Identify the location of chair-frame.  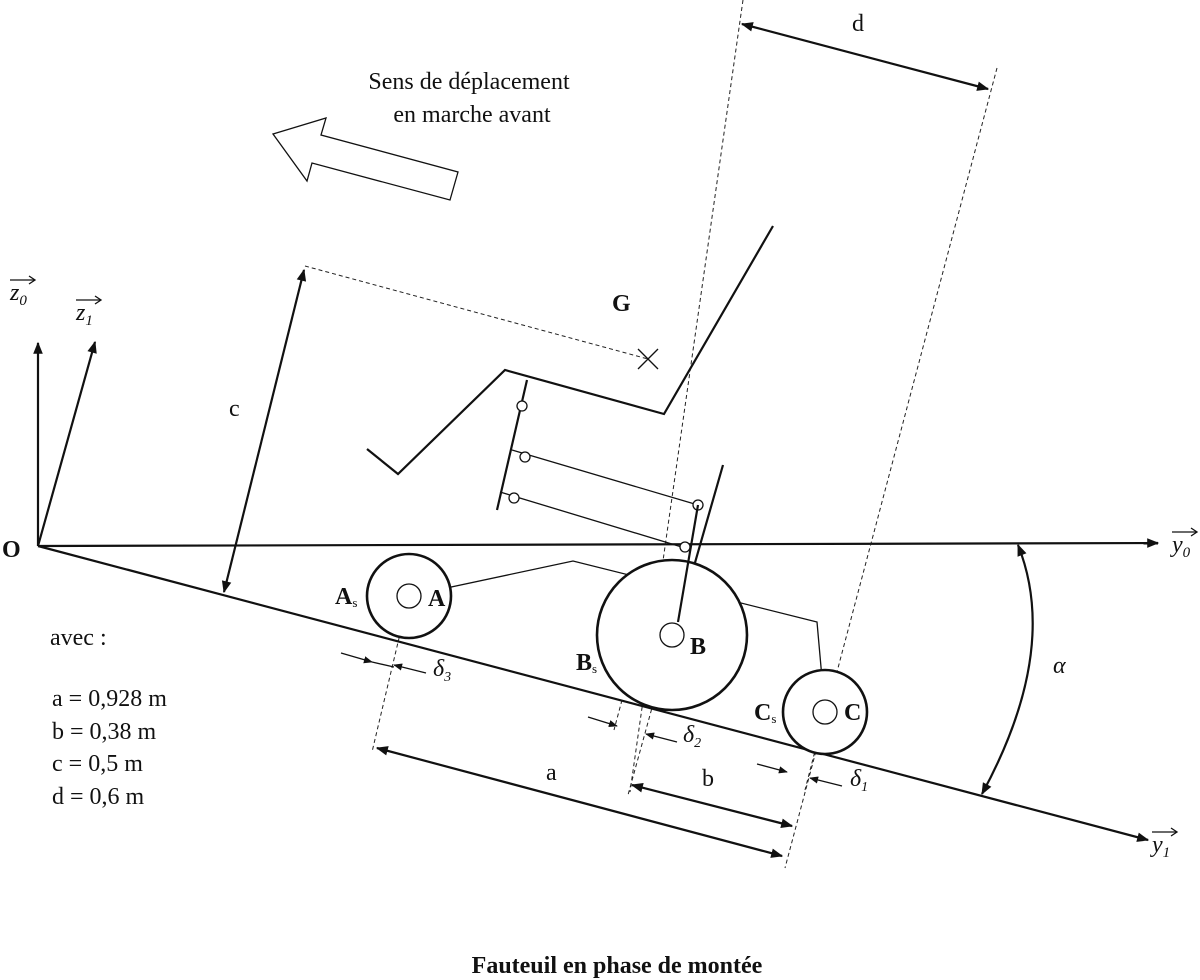
(570, 350).